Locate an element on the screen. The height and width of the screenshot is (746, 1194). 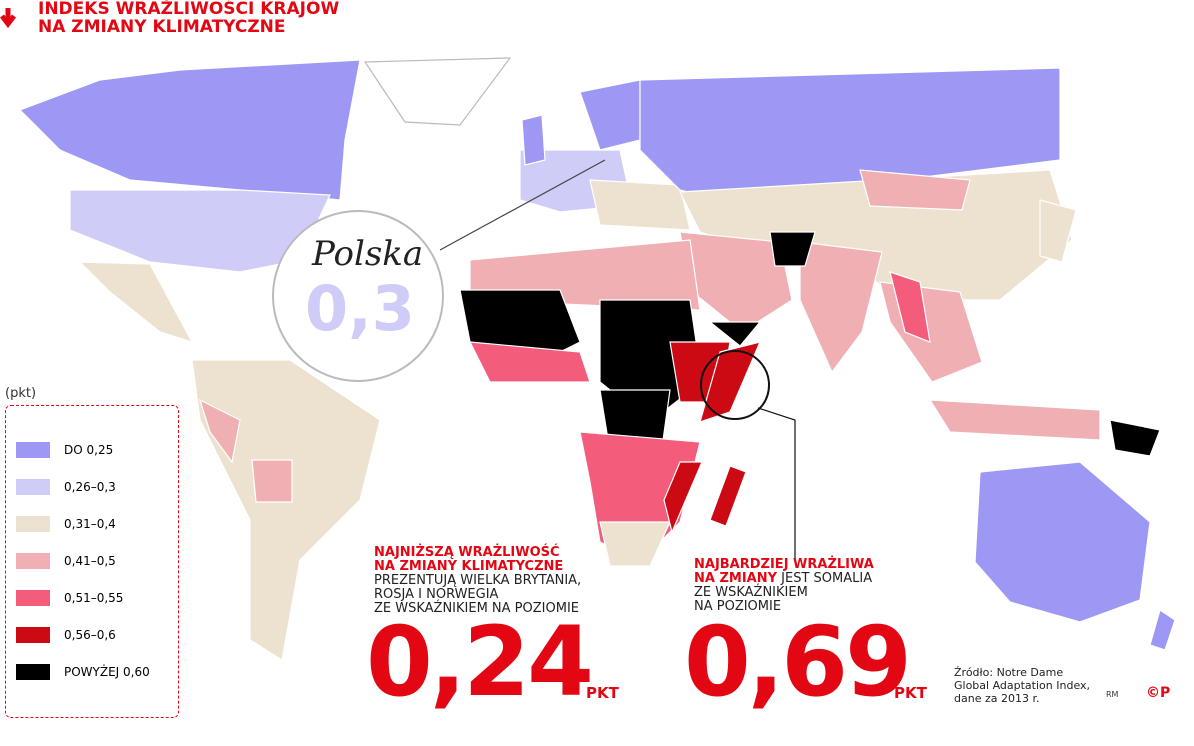
legend-item: 0,41–0,5 is located at coordinates (66, 561).